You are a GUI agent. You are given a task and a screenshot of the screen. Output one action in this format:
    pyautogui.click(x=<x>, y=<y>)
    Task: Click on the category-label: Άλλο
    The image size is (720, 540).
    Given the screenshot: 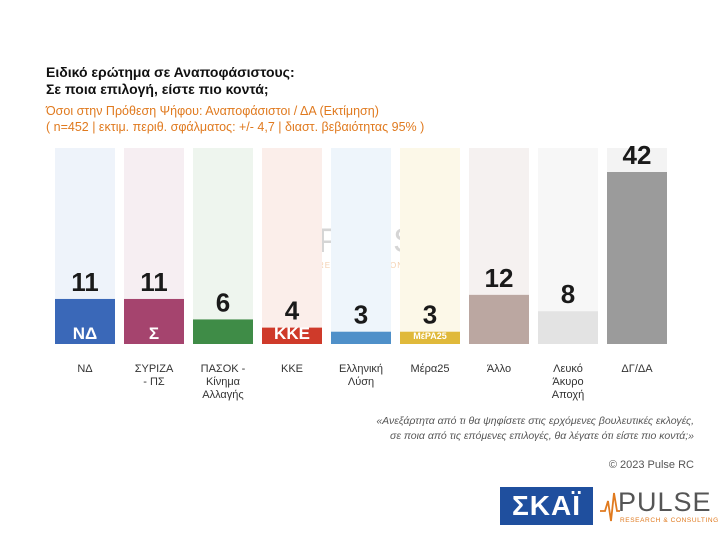 What is the action you would take?
    pyautogui.click(x=499, y=369)
    